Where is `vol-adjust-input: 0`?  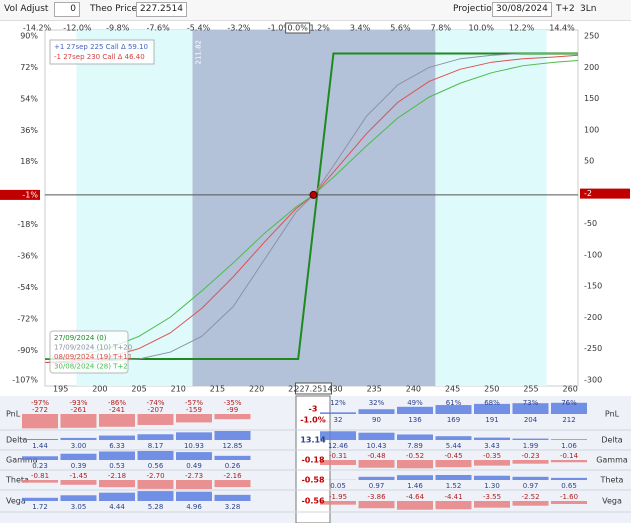
vol-adjust-input: 0 is located at coordinates (67, 9).